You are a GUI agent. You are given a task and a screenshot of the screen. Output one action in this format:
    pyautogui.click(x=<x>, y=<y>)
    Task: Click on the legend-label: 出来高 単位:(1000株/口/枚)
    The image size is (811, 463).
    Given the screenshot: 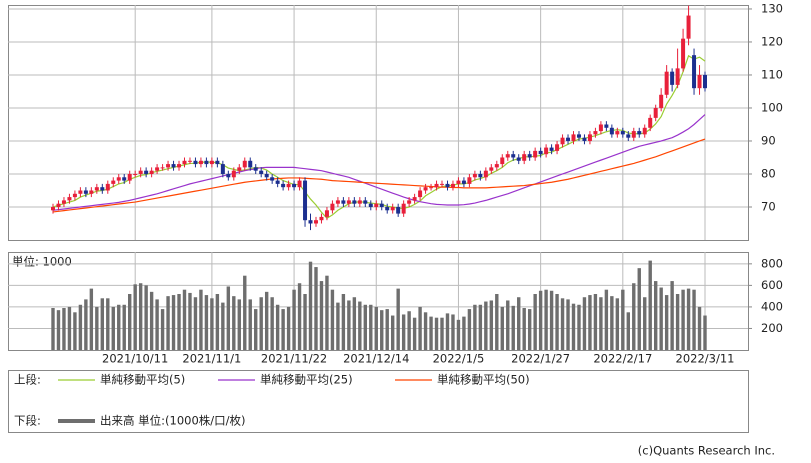 What is the action you would take?
    pyautogui.click(x=173, y=421)
    